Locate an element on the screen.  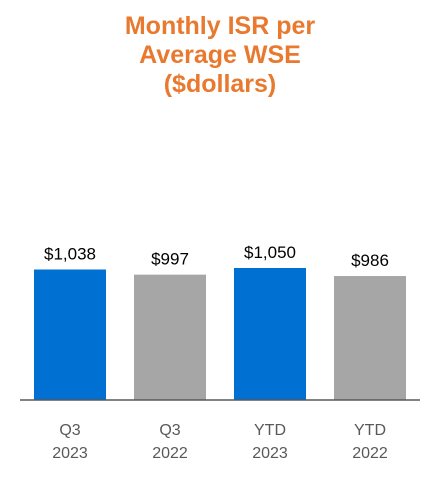
data-label-4: $986 is located at coordinates (370, 260).